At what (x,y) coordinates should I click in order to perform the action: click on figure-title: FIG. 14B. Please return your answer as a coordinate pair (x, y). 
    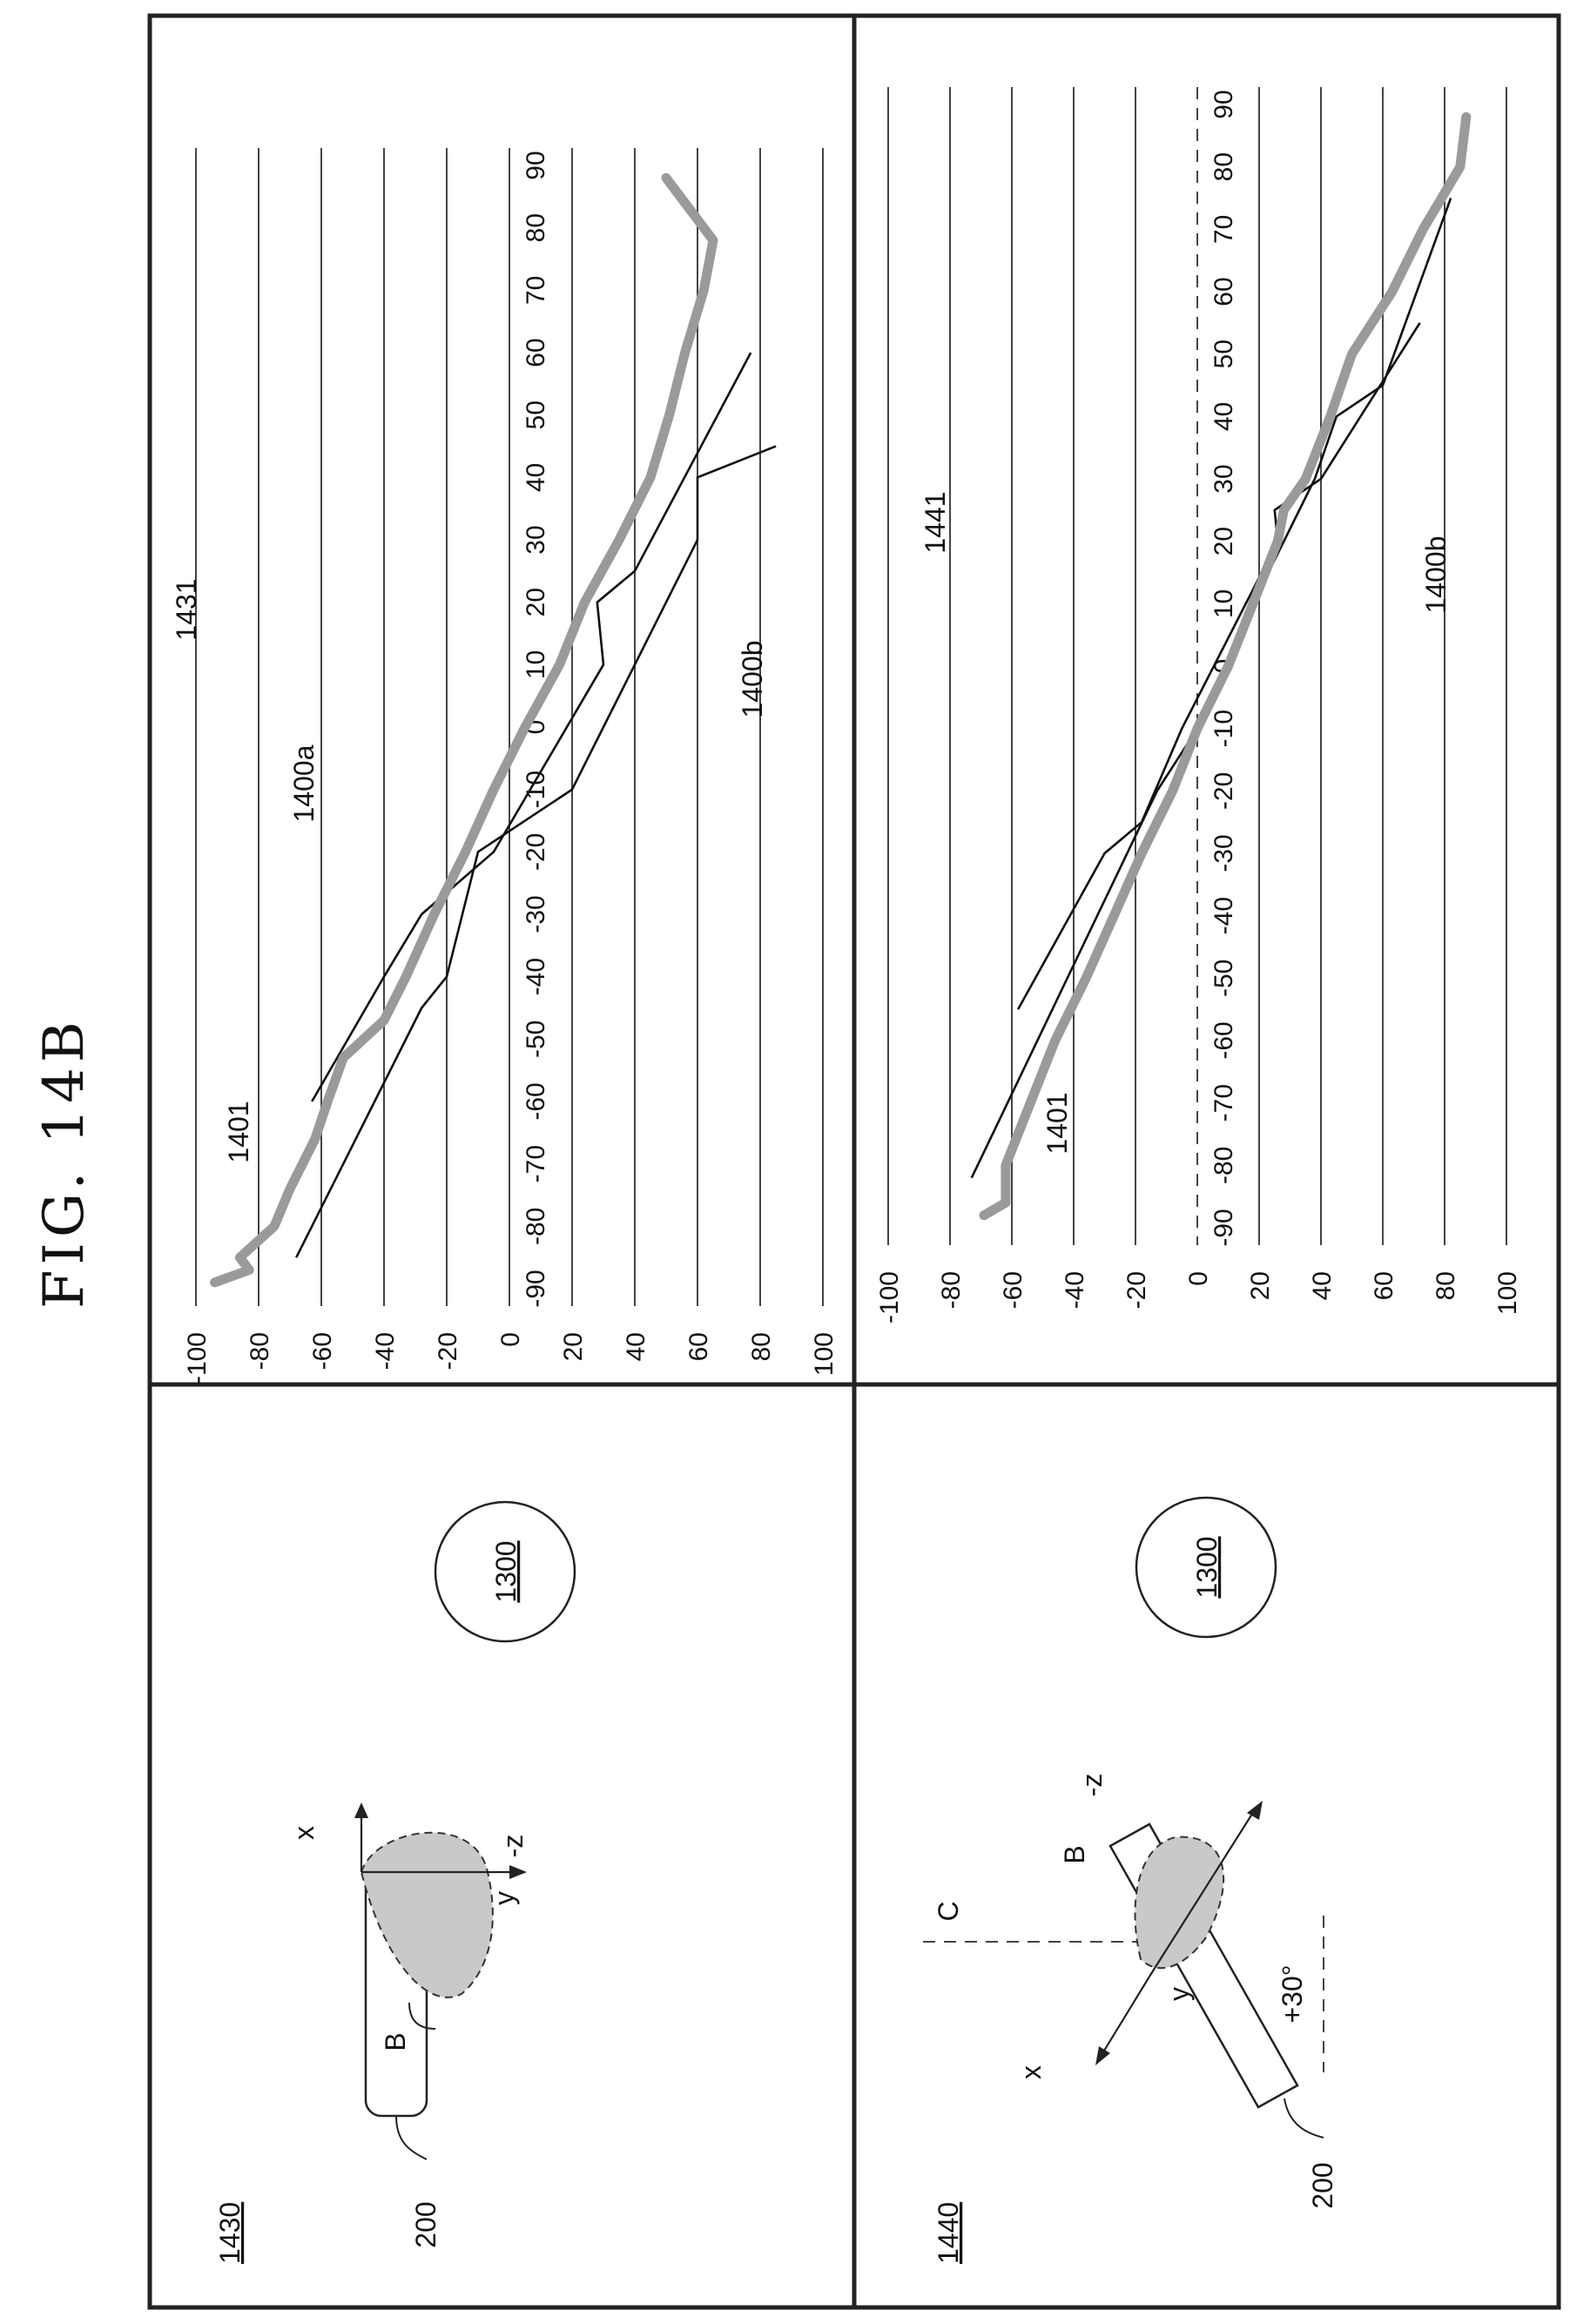
    Looking at the image, I should click on (65, 1163).